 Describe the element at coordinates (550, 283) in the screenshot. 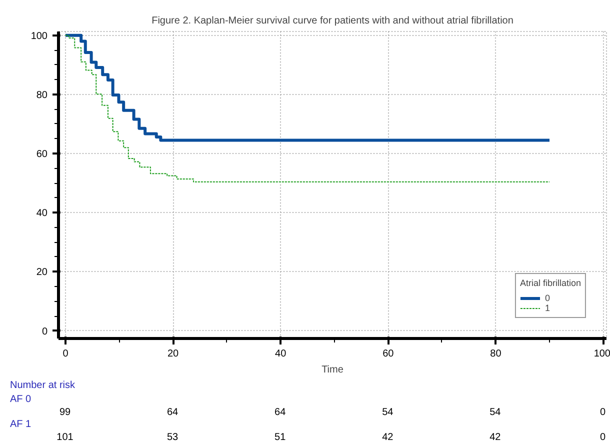

I see `legend-title: Atrial fibrillation` at that location.